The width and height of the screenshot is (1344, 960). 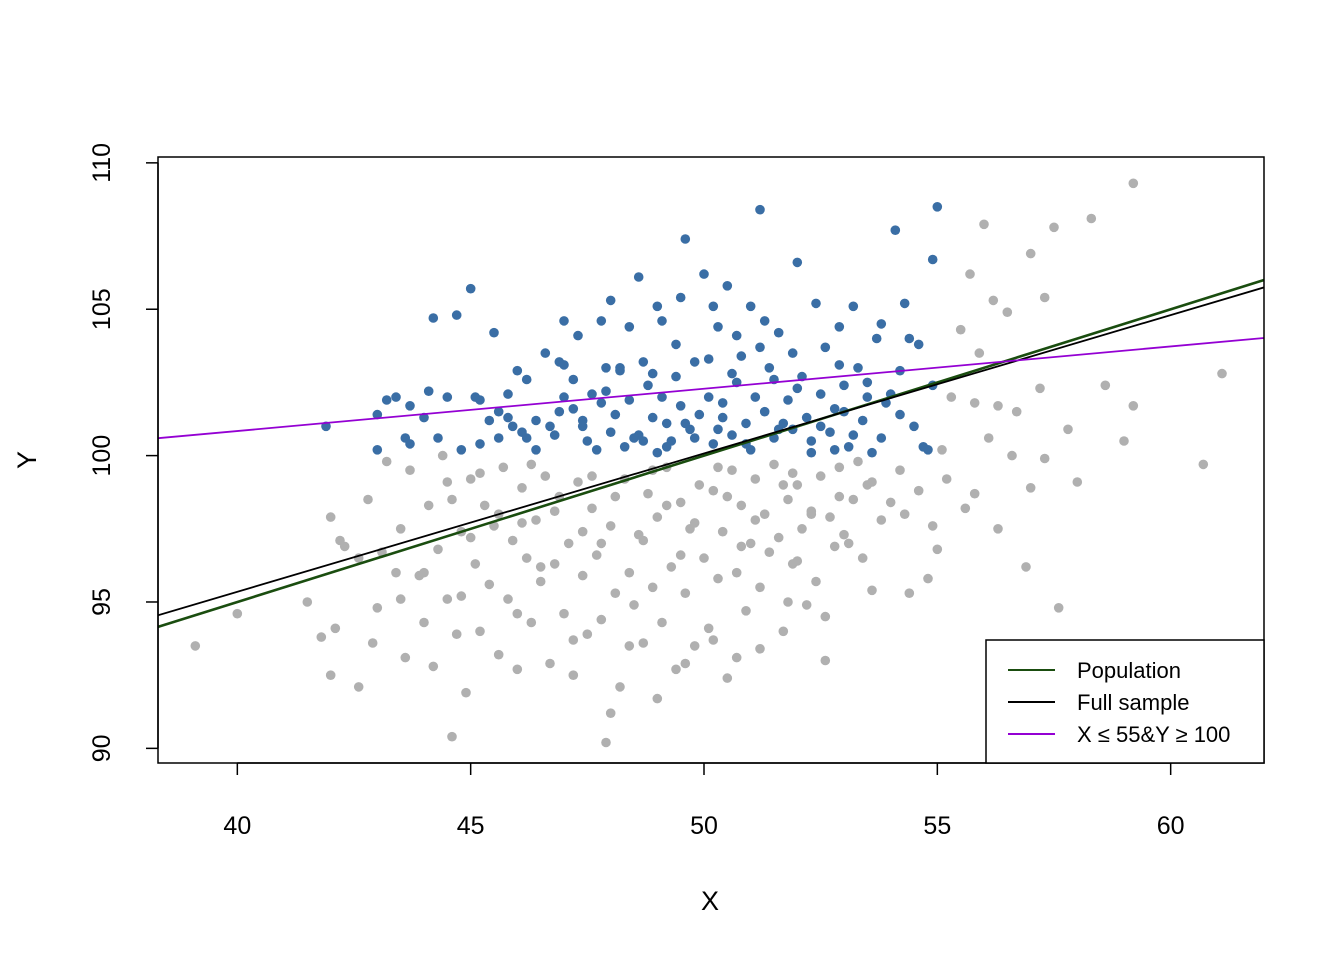 I want to click on y-tick-label: 90, so click(x=102, y=748).